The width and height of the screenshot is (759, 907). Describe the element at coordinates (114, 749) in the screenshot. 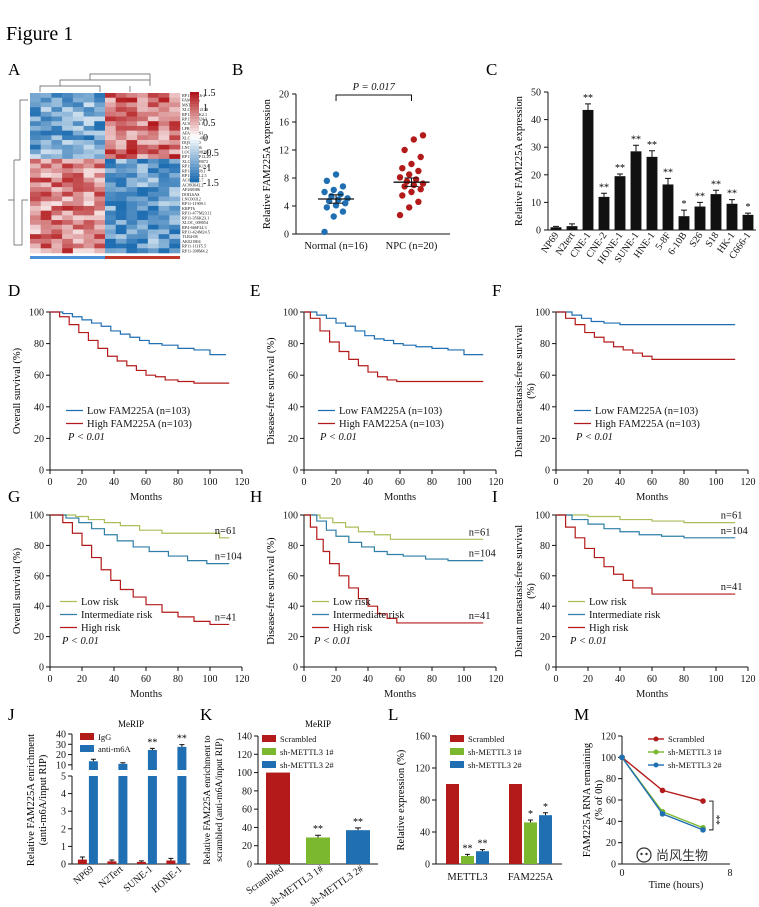

I see `legend-label: anti-m6A` at that location.